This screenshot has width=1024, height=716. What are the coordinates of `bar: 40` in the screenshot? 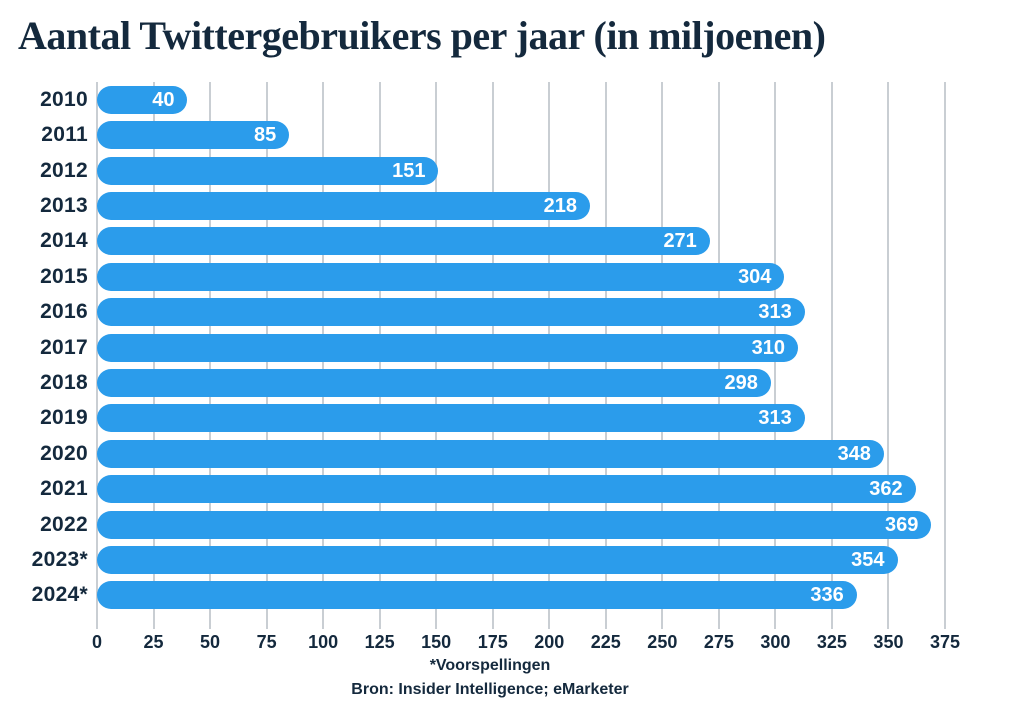 It's located at (142, 99).